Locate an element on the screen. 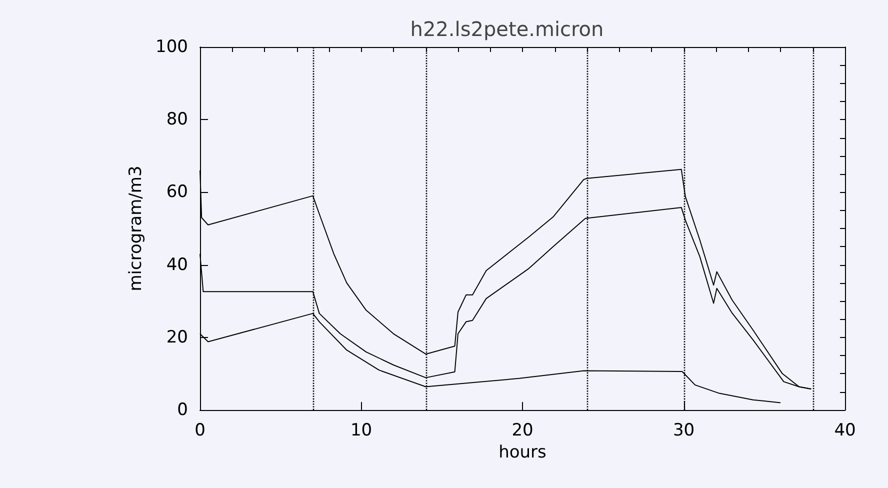  y-tick-label: 40 is located at coordinates (177, 264).